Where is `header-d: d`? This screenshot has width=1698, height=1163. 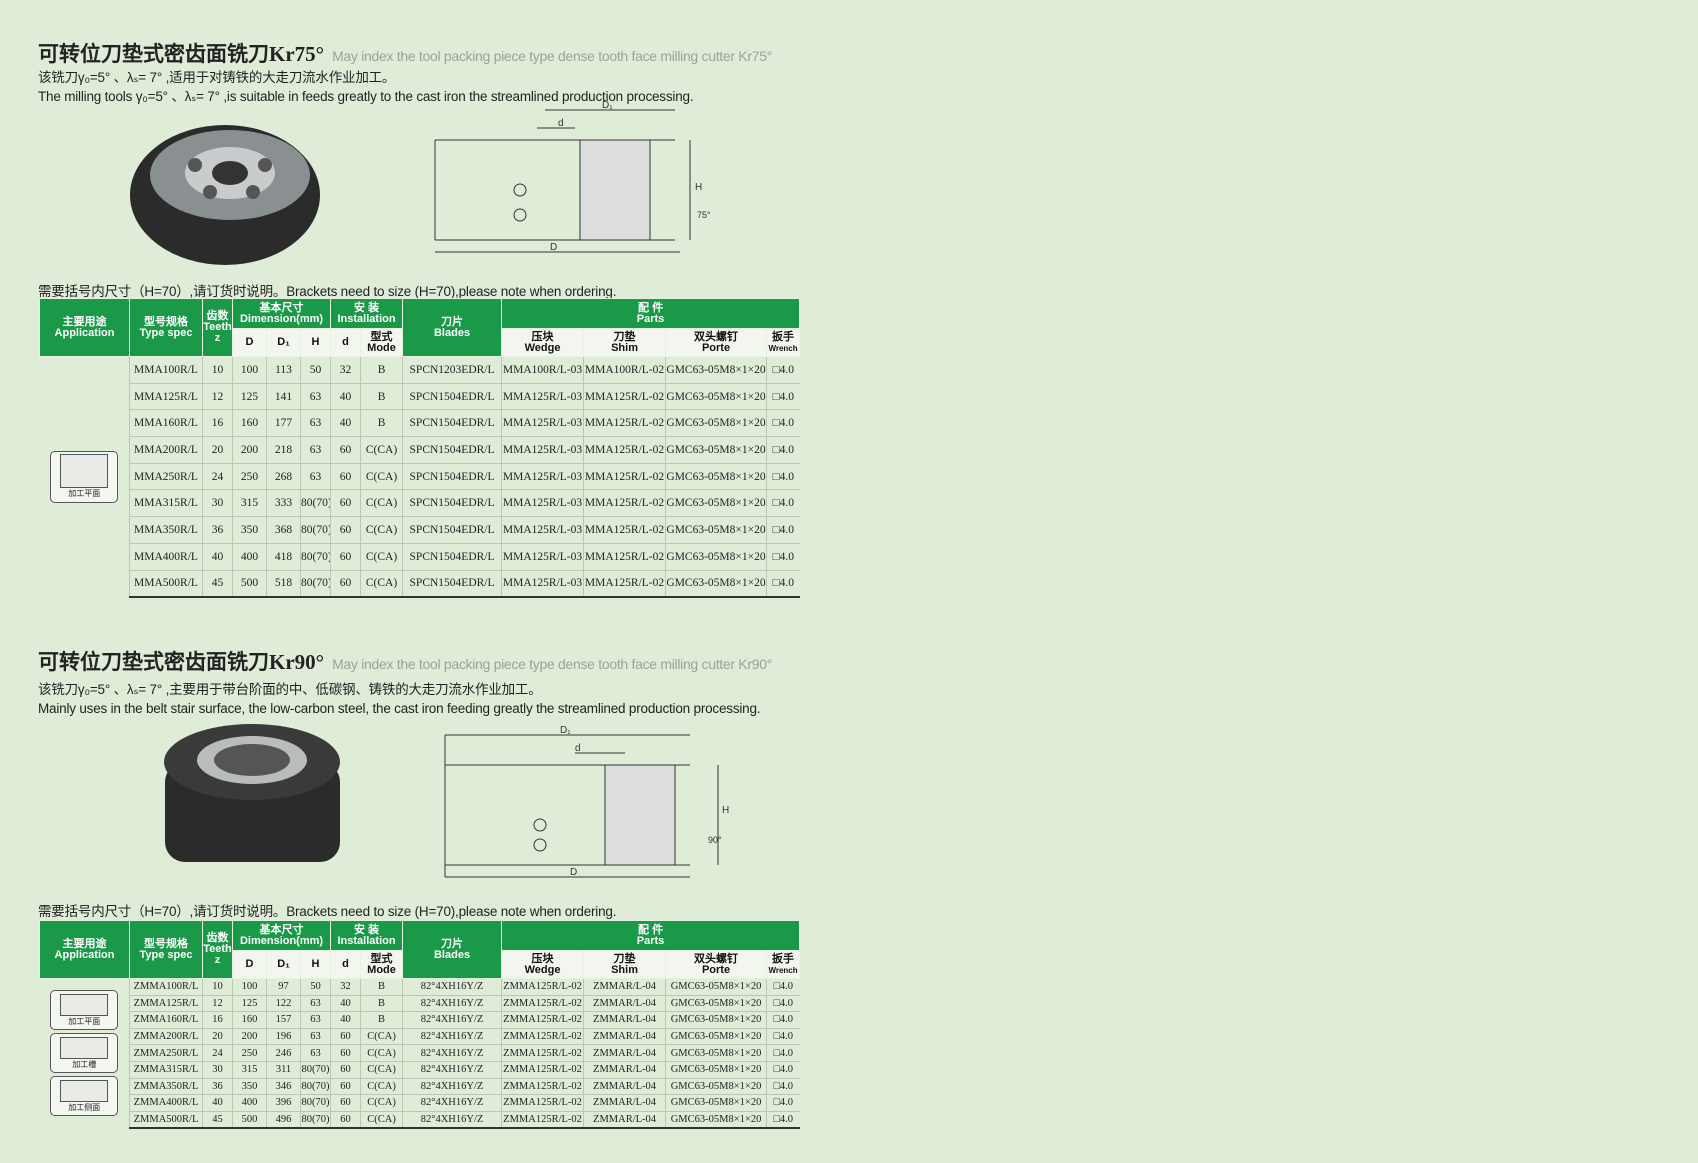 header-d: d is located at coordinates (345, 964).